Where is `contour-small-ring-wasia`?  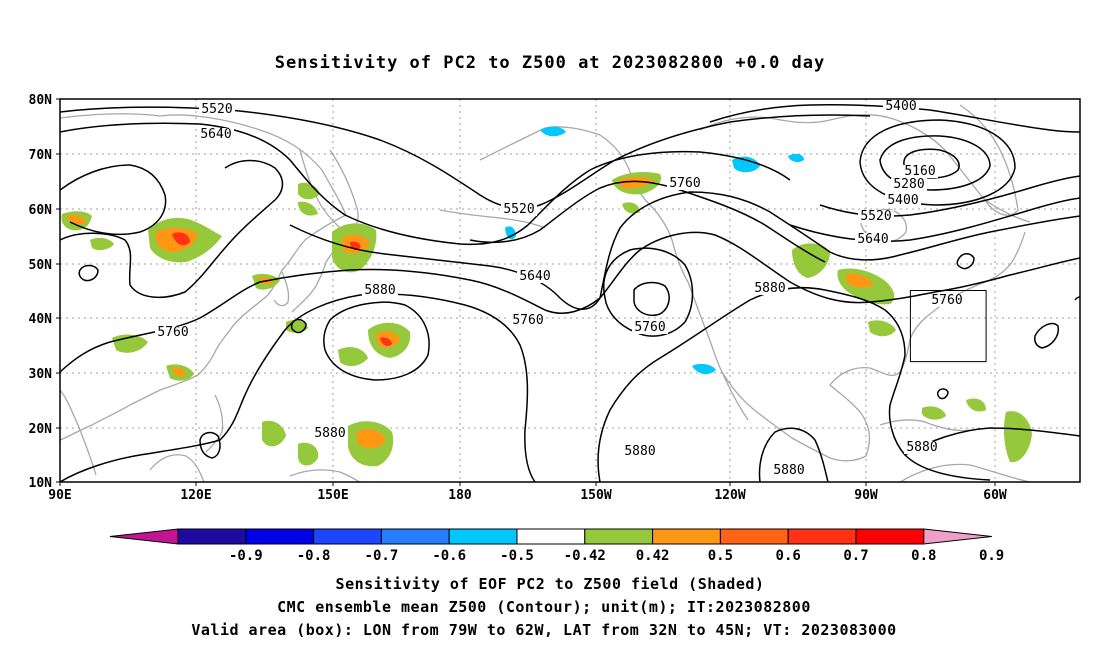 contour-small-ring-wasia is located at coordinates (88, 273).